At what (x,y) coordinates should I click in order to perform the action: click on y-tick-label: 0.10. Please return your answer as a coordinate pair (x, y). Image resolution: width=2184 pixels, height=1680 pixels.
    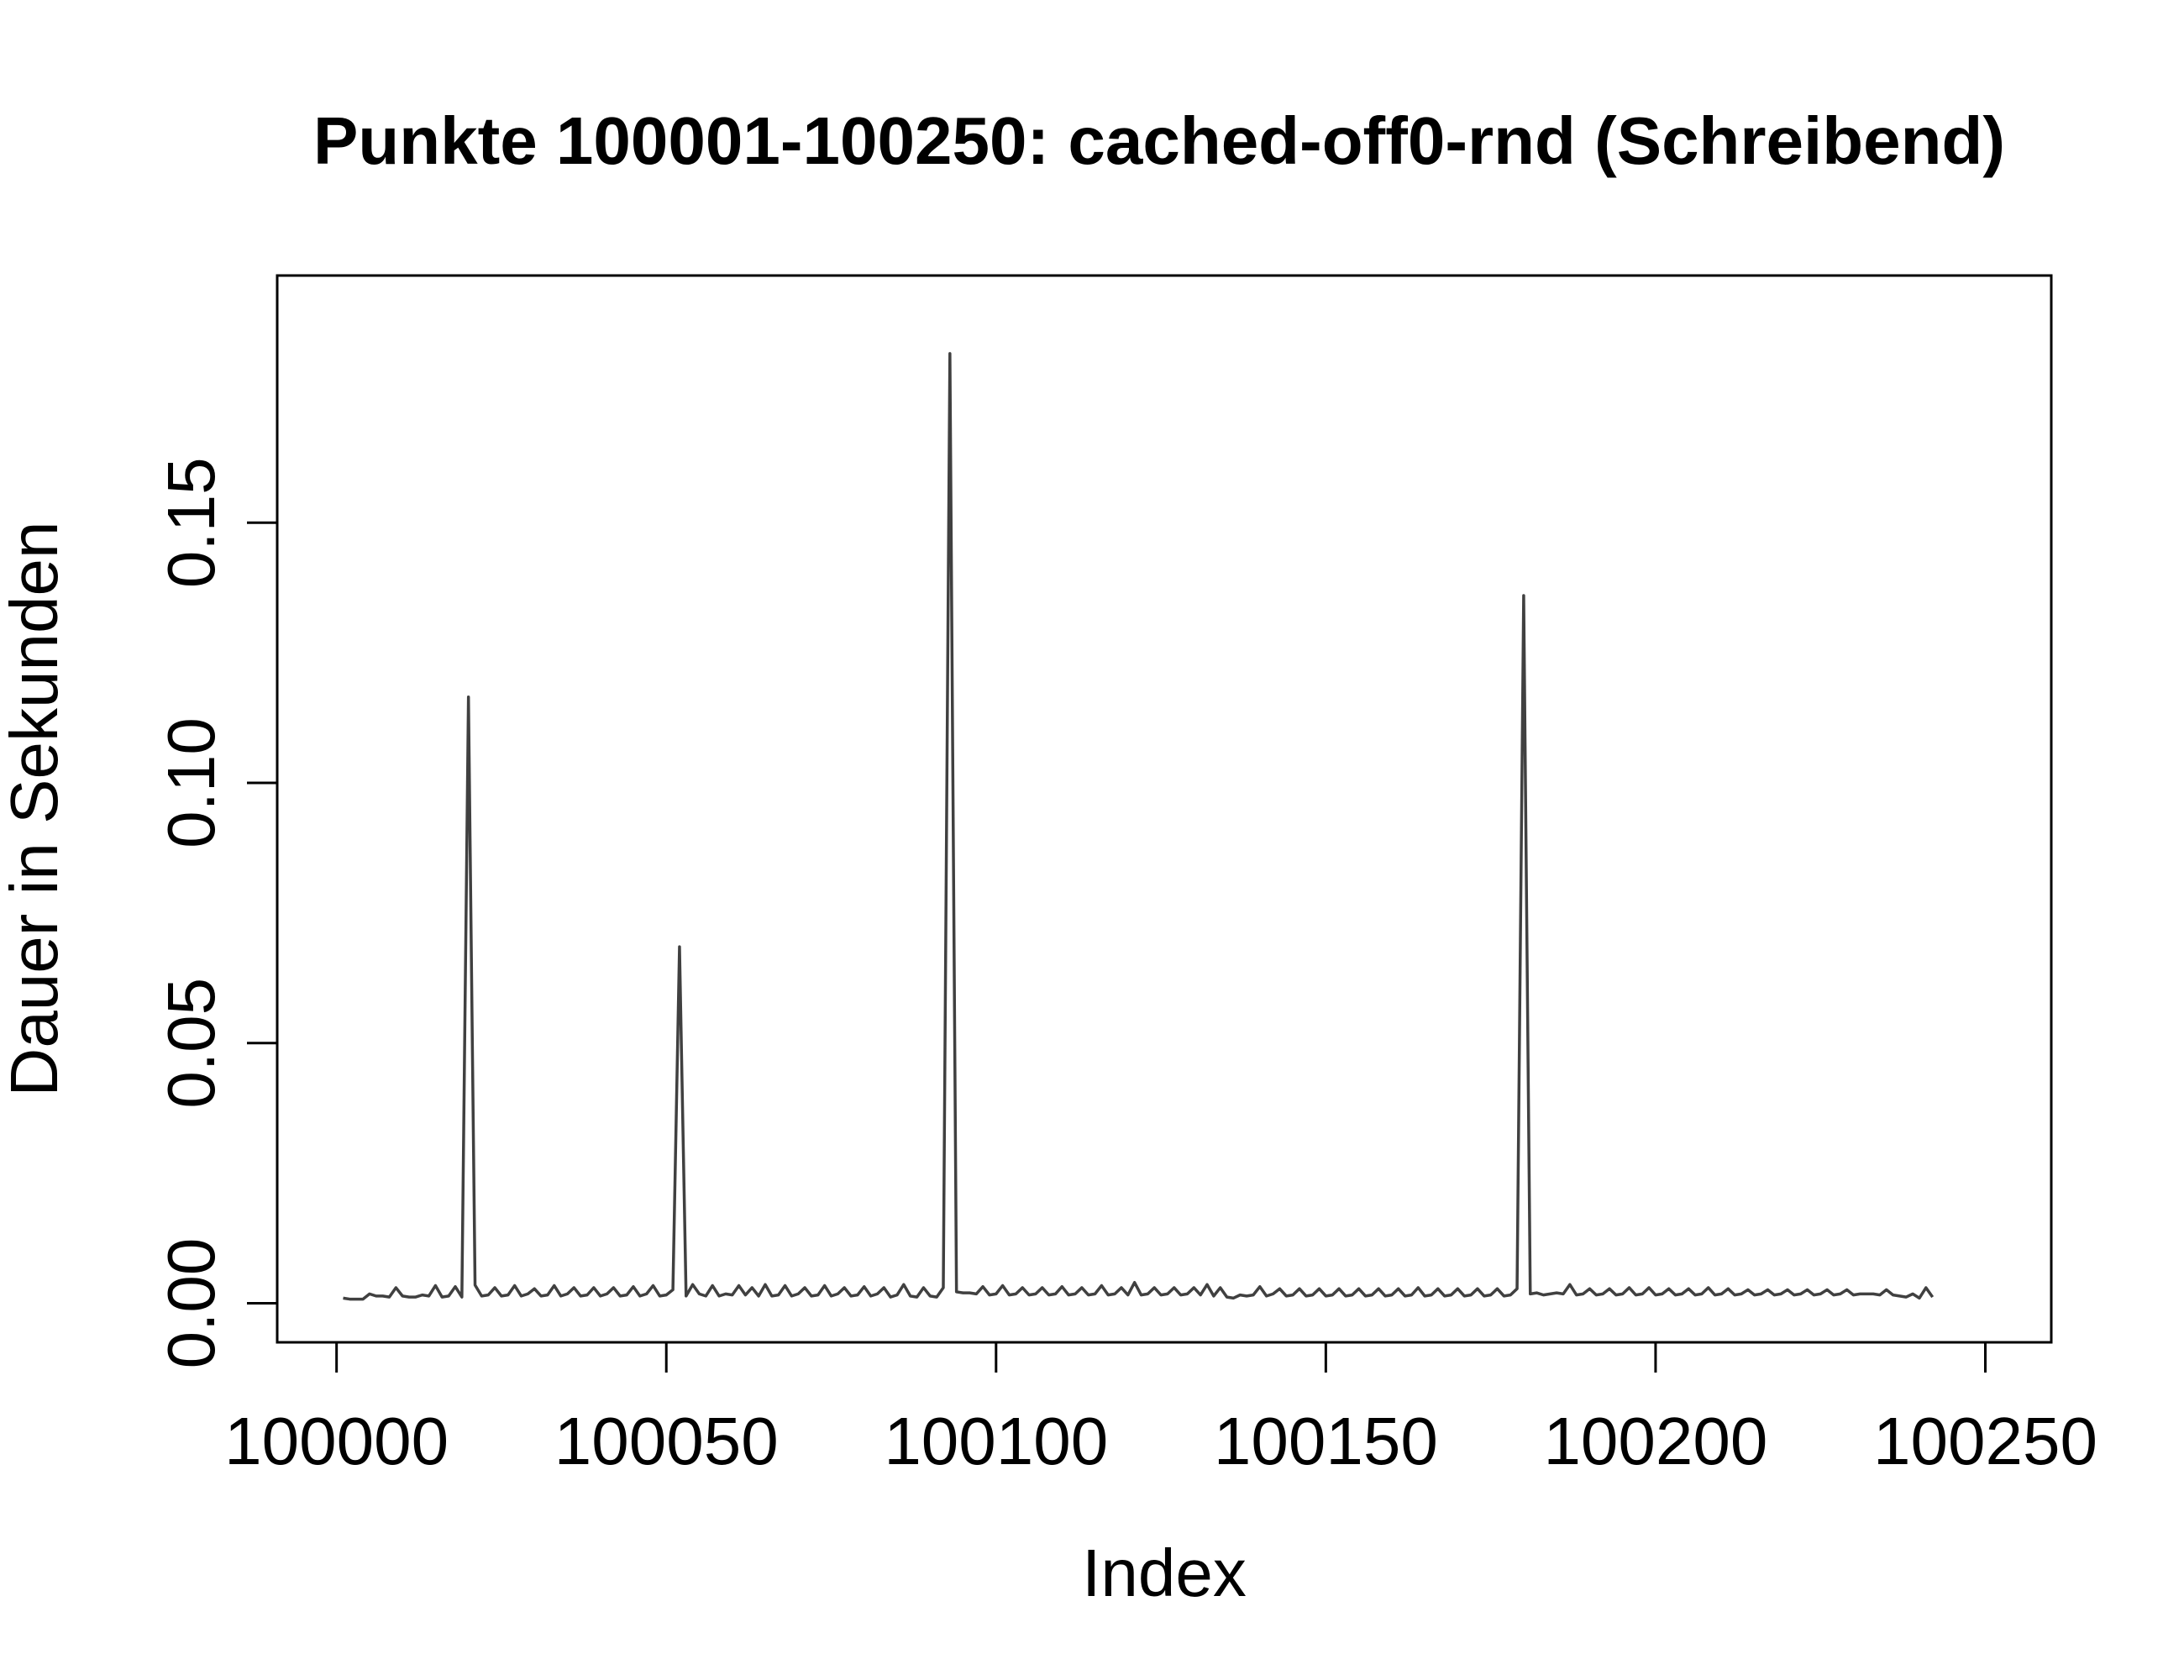
    Looking at the image, I should click on (191, 782).